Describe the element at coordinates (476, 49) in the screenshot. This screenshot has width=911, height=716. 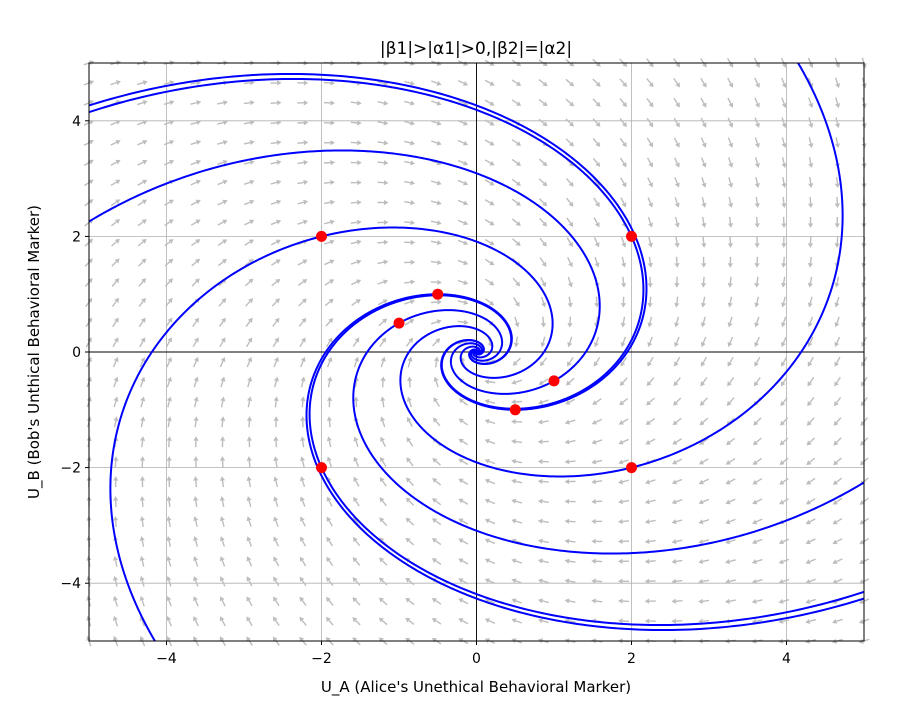
I see `chart-title: |β1|>|α1|>0,|β2|=|α2|` at that location.